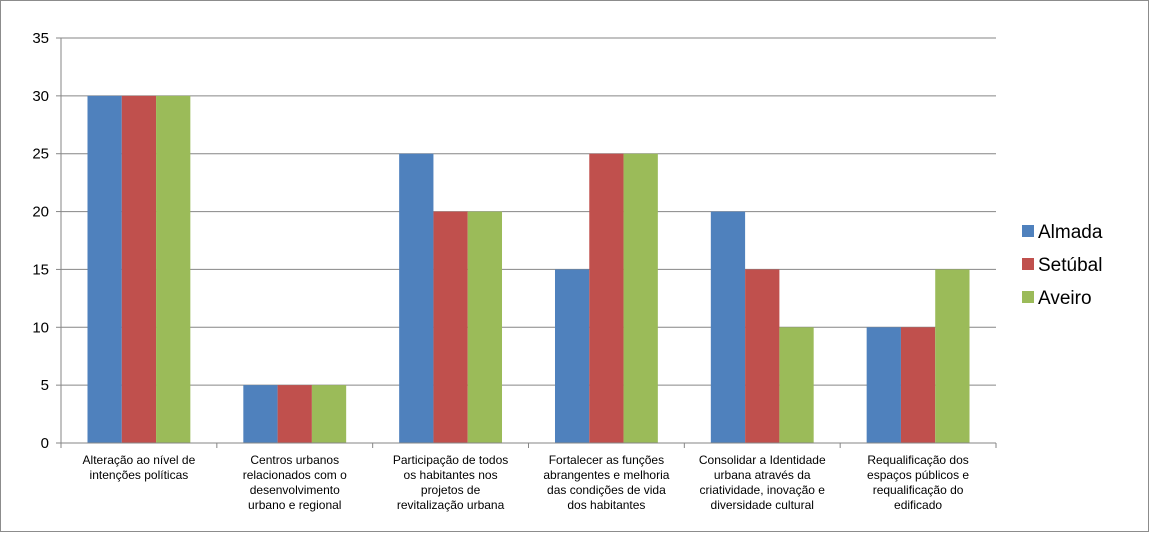 The height and width of the screenshot is (536, 1149). What do you see at coordinates (139, 467) in the screenshot?
I see `x-category-label: Alteração ao nível de intenções políticas` at bounding box center [139, 467].